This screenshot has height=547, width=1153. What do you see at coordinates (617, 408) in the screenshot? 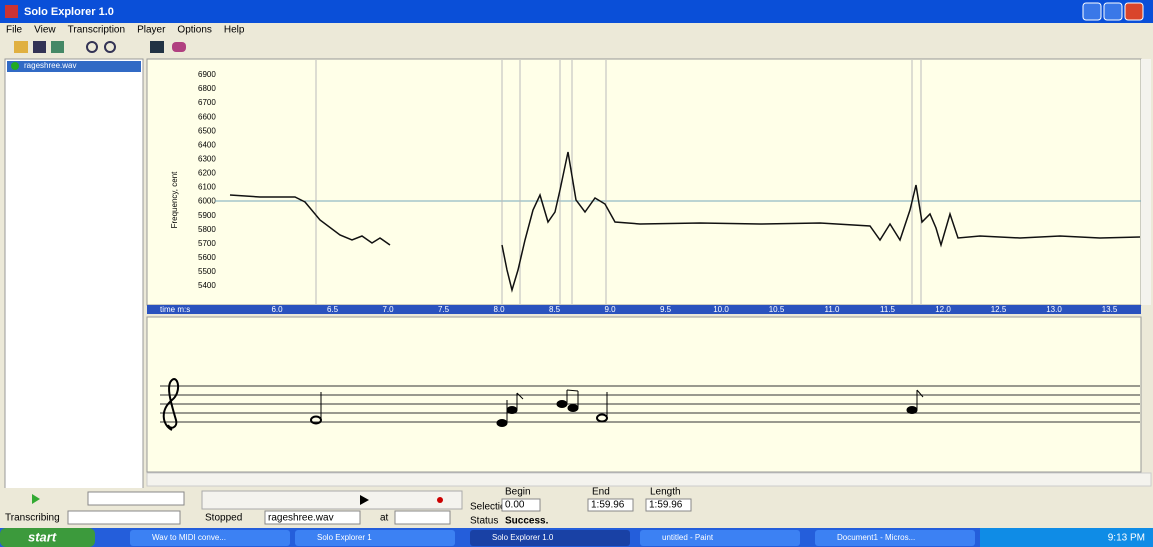
I see `notes` at bounding box center [617, 408].